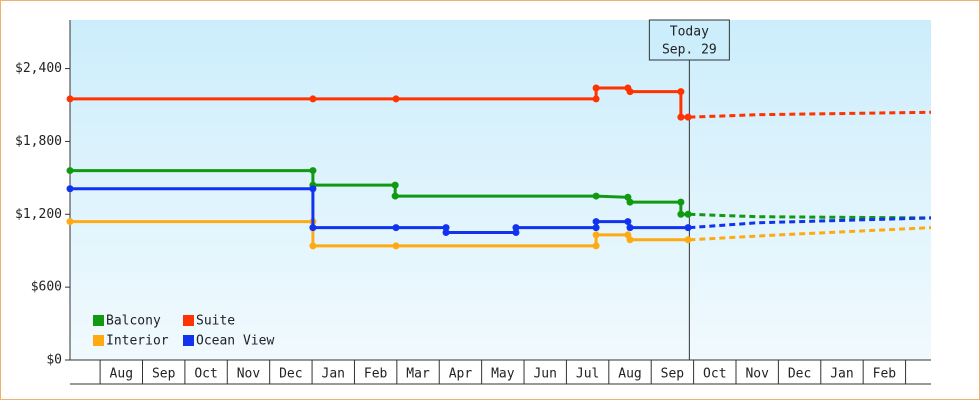 The image size is (980, 400). I want to click on series-line, so click(379, 102).